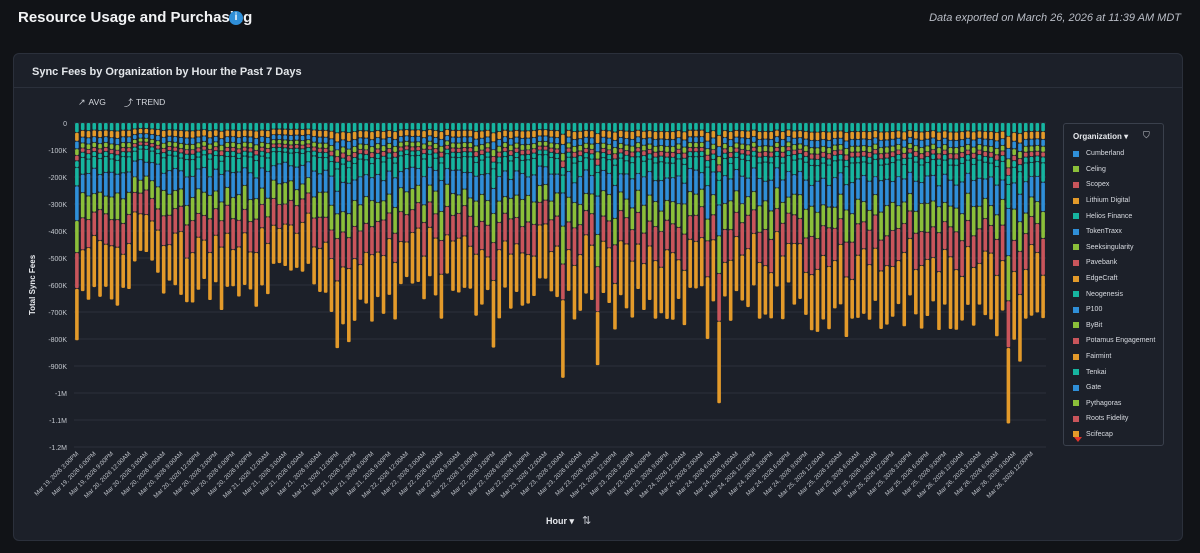 This screenshot has height=553, width=1200. I want to click on legend-item: EdgeCraft, so click(1118, 279).